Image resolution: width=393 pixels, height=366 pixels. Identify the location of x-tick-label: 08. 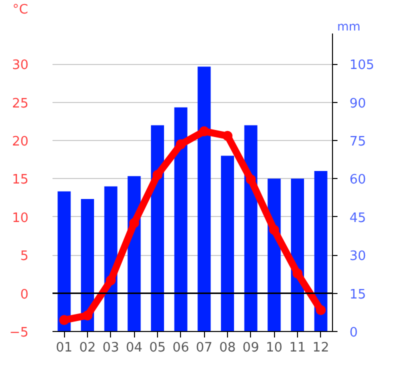
(227, 348).